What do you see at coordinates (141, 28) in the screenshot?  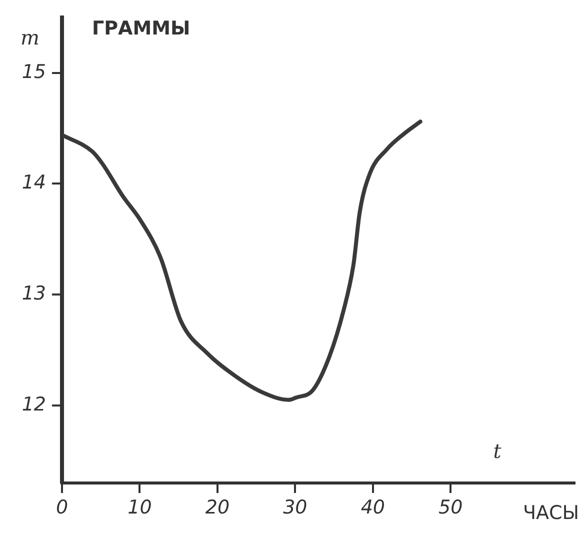 I see `annotation: ГРАММЫ` at bounding box center [141, 28].